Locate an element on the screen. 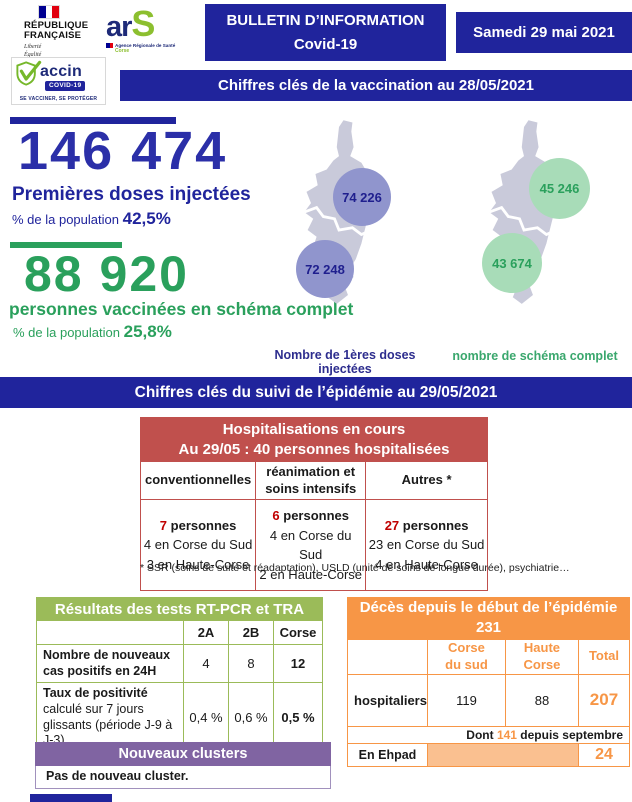 Image resolution: width=632 pixels, height=802 pixels. rf-motto-liberte: Liberté is located at coordinates (33, 46).